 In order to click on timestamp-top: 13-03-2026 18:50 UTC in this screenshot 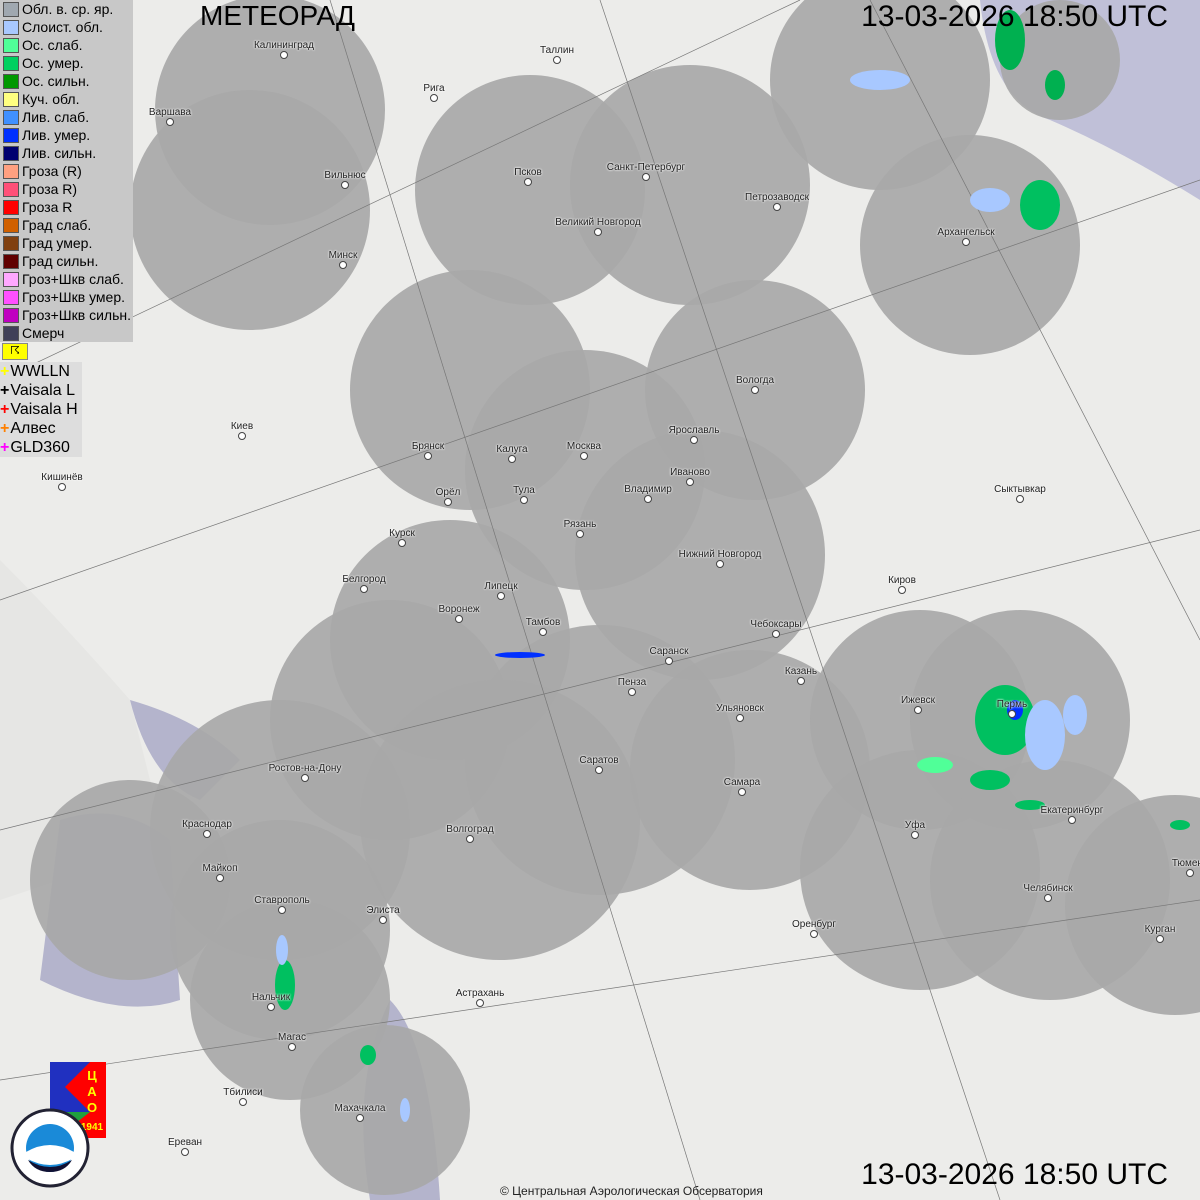, I will do `click(1014, 16)`.